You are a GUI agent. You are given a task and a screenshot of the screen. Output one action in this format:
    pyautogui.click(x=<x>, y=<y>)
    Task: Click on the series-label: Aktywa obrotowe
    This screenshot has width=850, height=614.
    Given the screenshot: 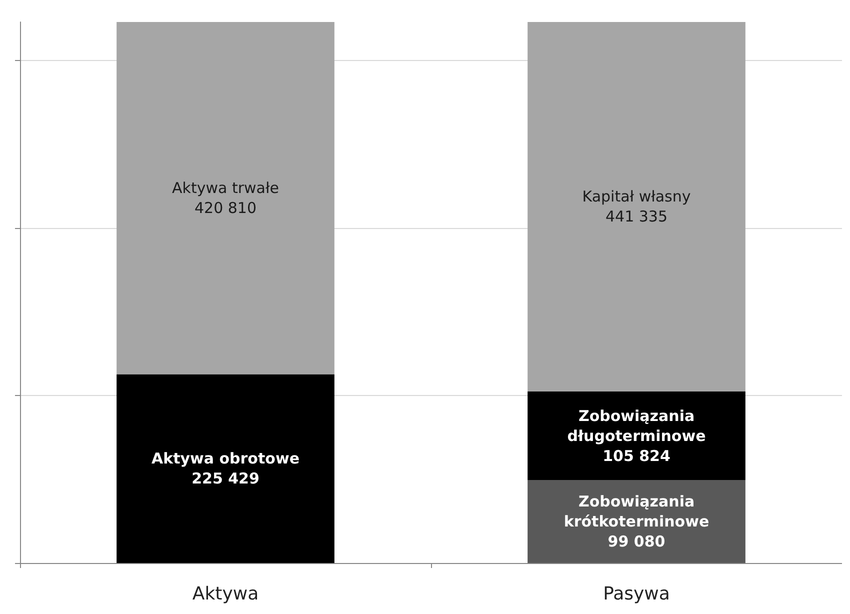 What is the action you would take?
    pyautogui.click(x=226, y=459)
    